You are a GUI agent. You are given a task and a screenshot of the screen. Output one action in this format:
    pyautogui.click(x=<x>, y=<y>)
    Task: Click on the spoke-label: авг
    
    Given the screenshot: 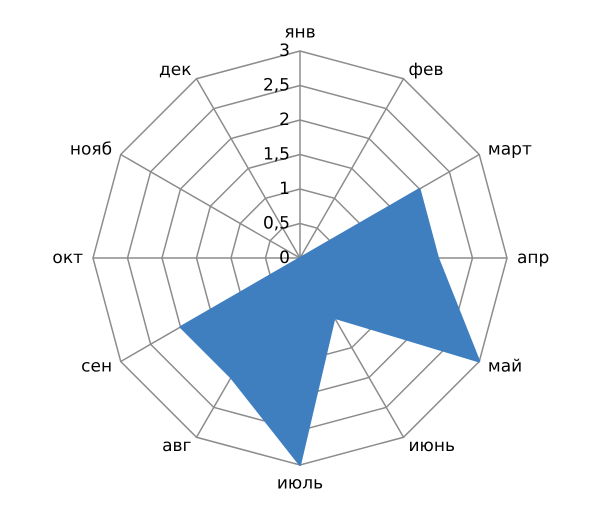 What is the action you would take?
    pyautogui.click(x=177, y=446)
    